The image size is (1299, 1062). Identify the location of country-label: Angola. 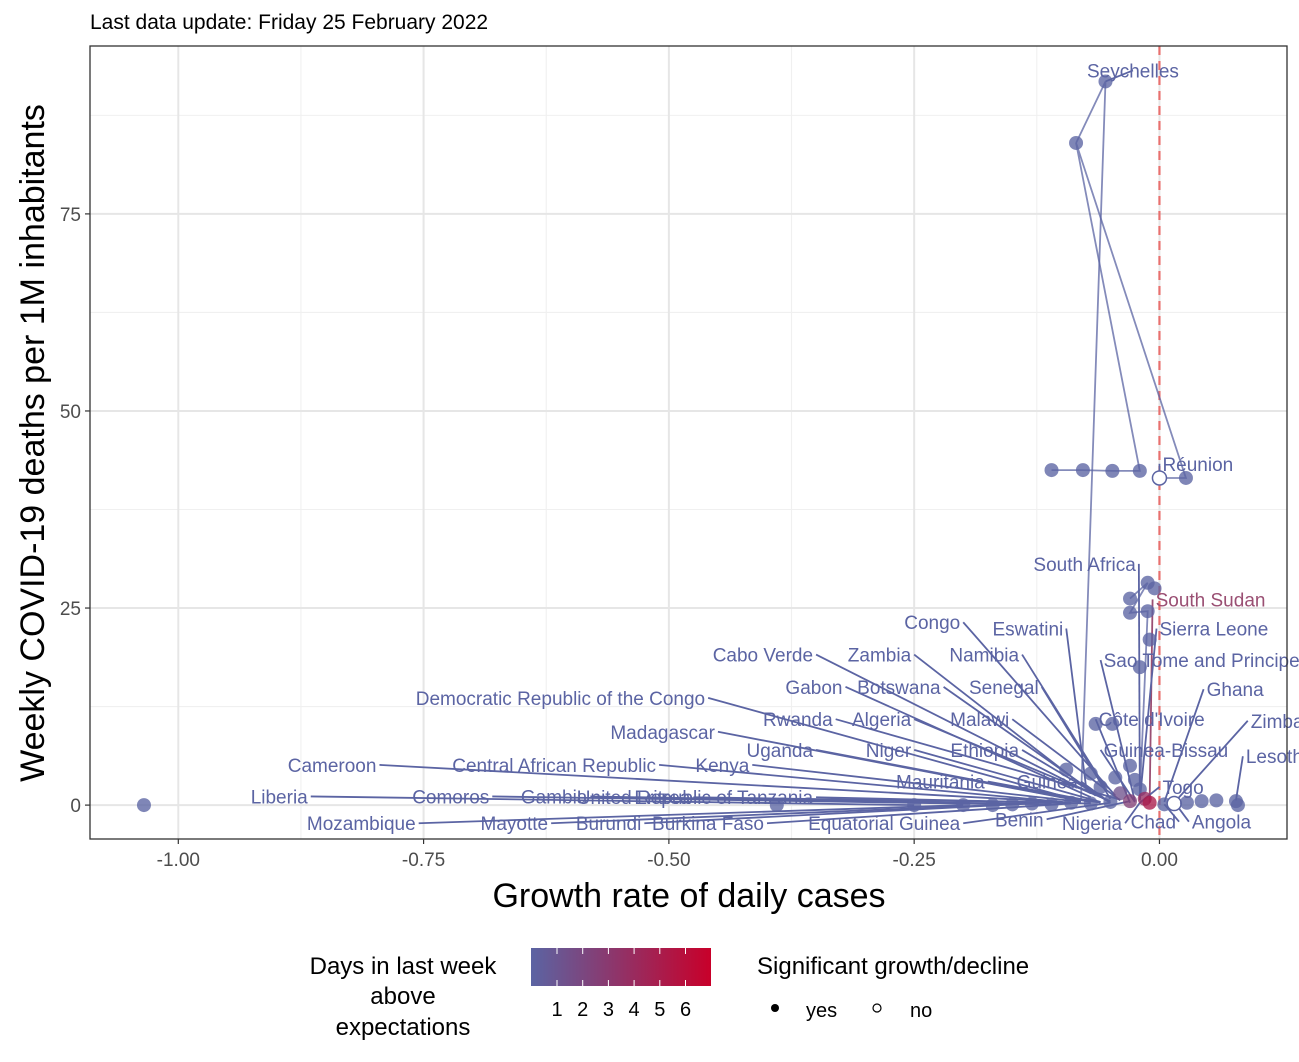
(1222, 823).